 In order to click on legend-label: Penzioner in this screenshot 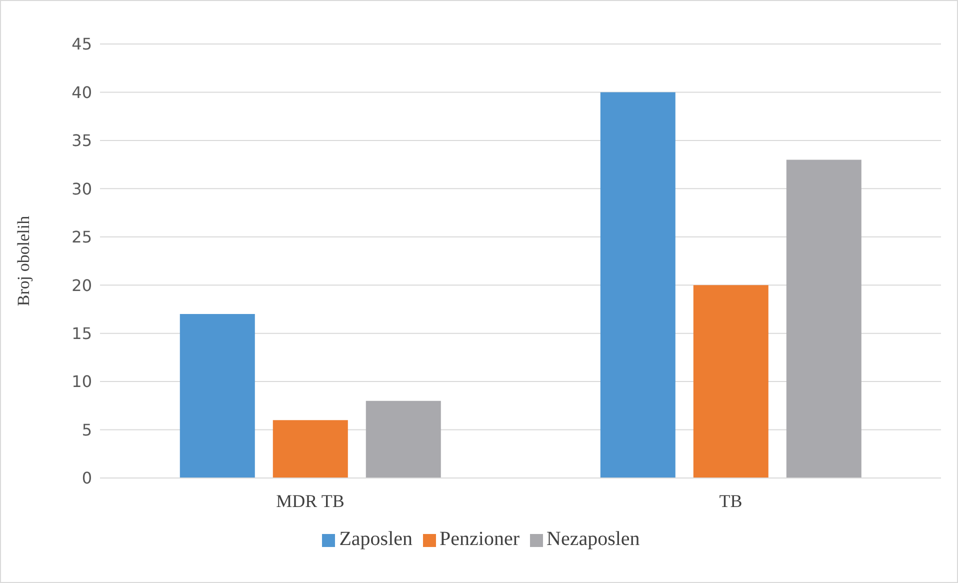, I will do `click(480, 539)`.